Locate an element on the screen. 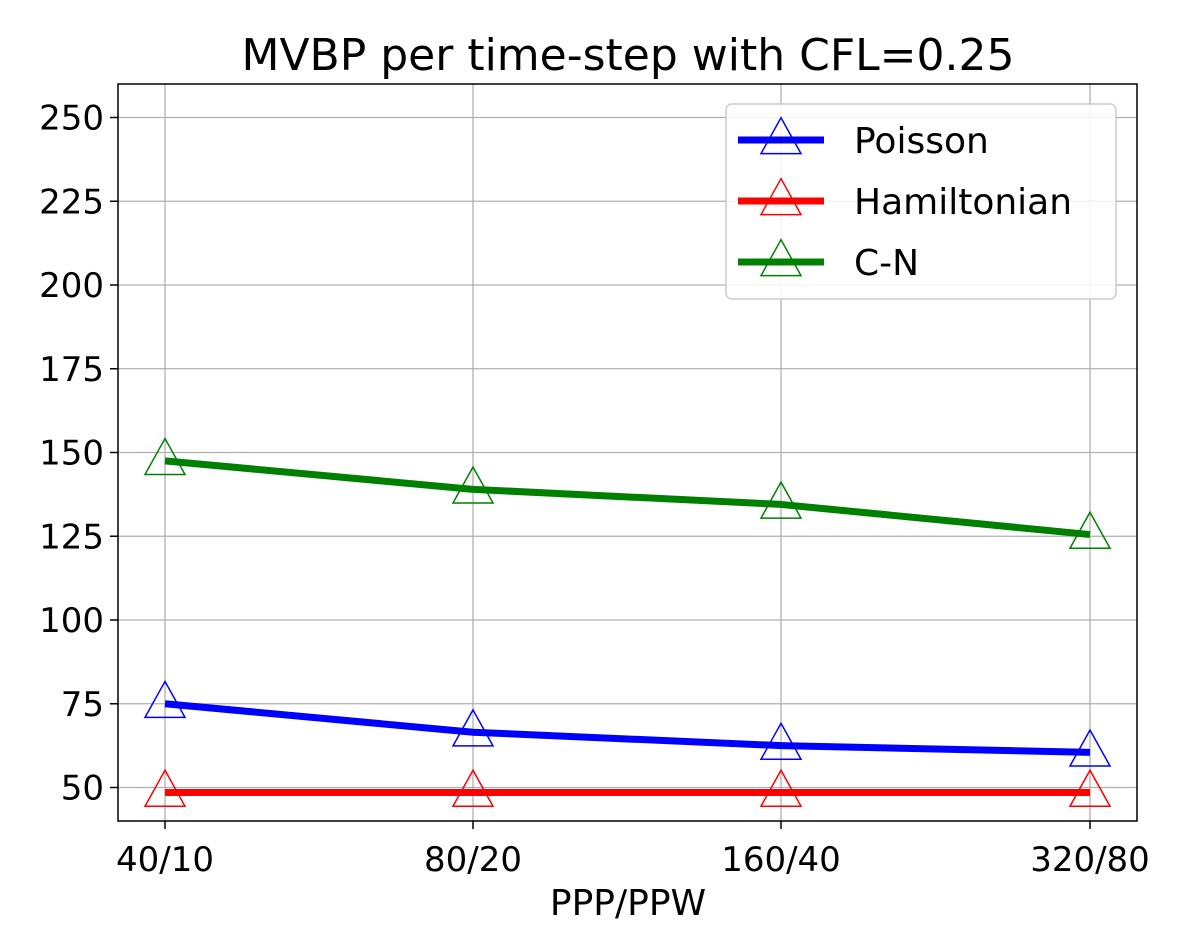  y-tick-label: 75 is located at coordinates (82, 705).